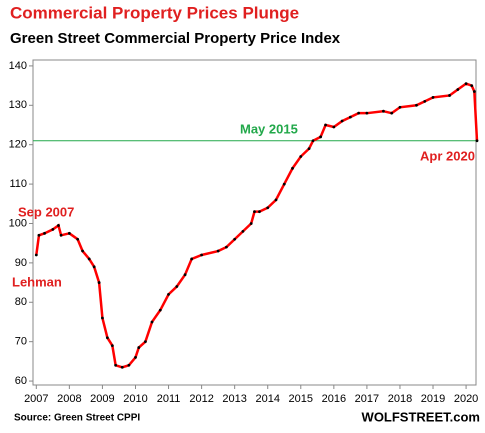 This screenshot has width=485, height=433. I want to click on x-tick-label: 2015, so click(301, 399).